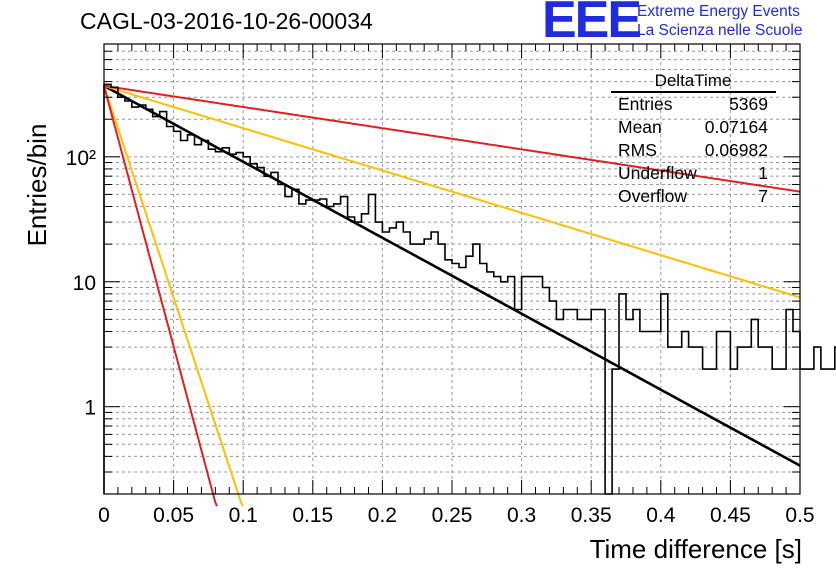 This screenshot has width=836, height=572. What do you see at coordinates (104, 515) in the screenshot?
I see `x-tick-label: 0` at bounding box center [104, 515].